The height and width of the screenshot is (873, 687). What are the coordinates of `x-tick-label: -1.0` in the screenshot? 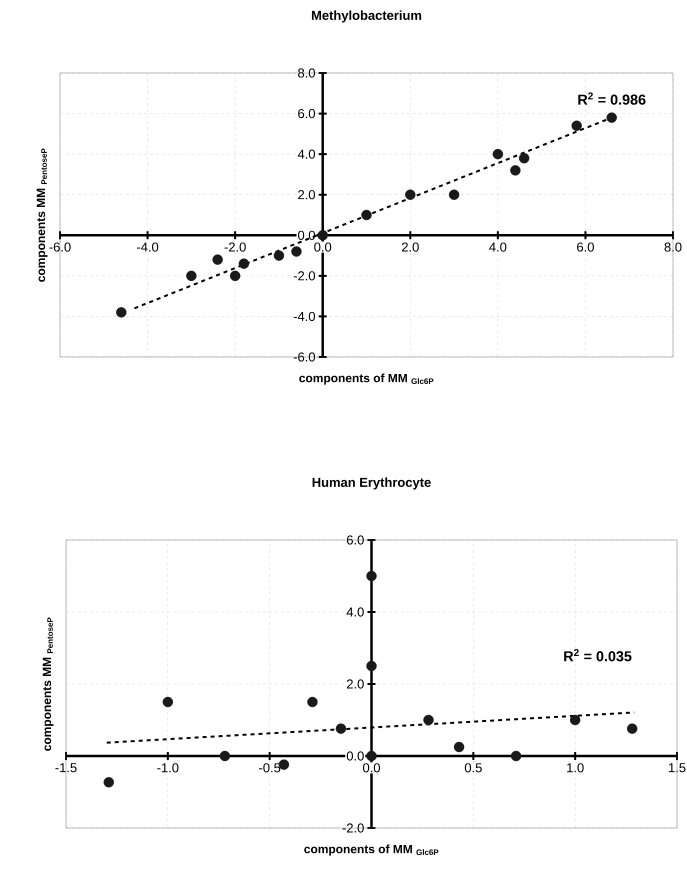 It's located at (167, 767).